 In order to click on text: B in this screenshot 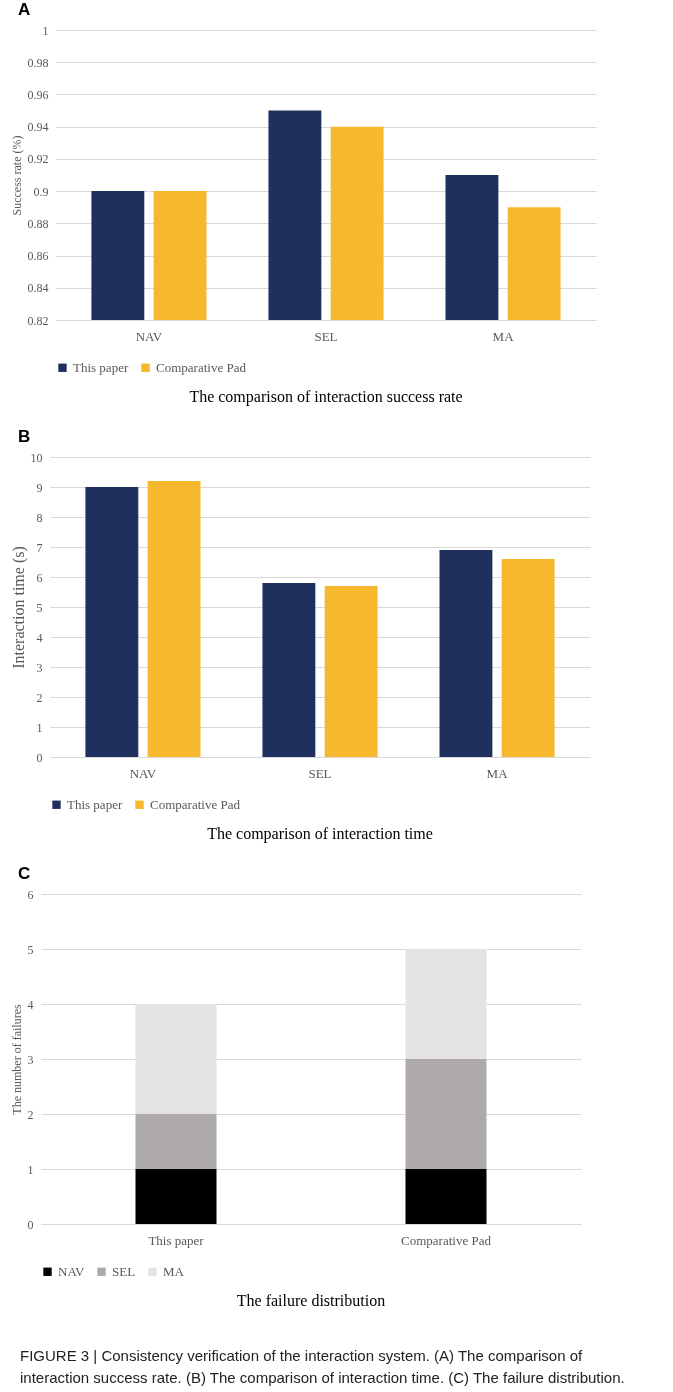, I will do `click(24, 437)`.